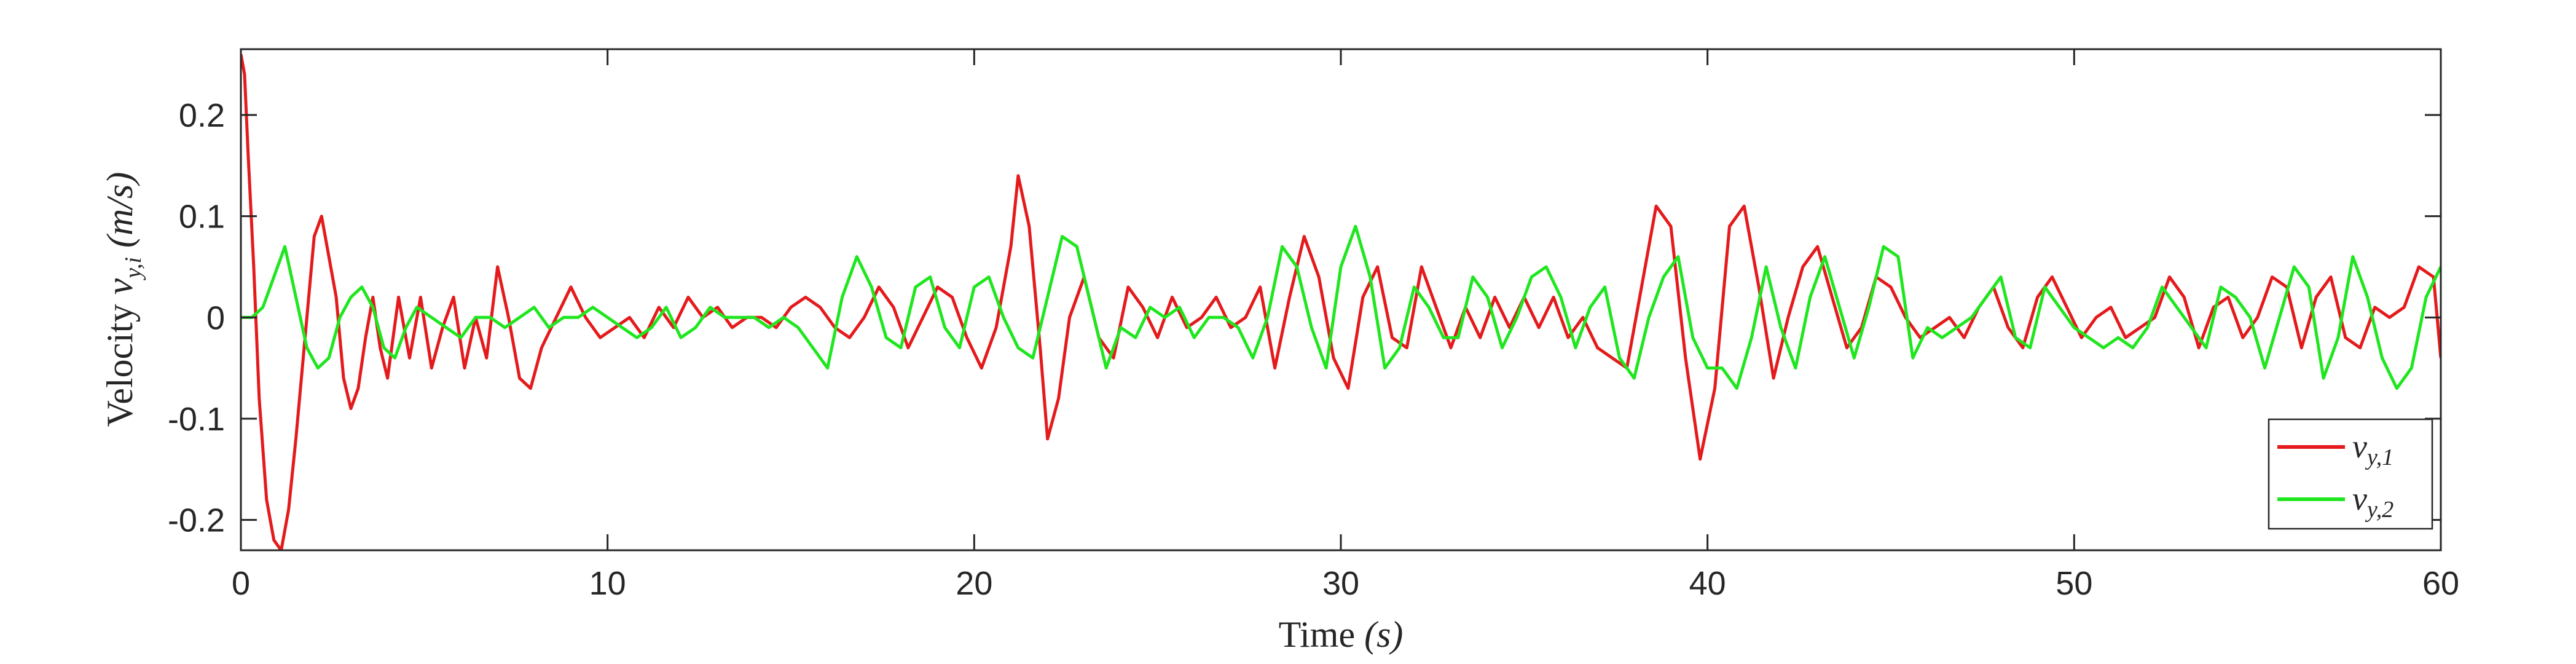 The height and width of the screenshot is (664, 2576). Describe the element at coordinates (123, 299) in the screenshot. I see `y-axis-label: Velocity vy,i (m/s)` at that location.